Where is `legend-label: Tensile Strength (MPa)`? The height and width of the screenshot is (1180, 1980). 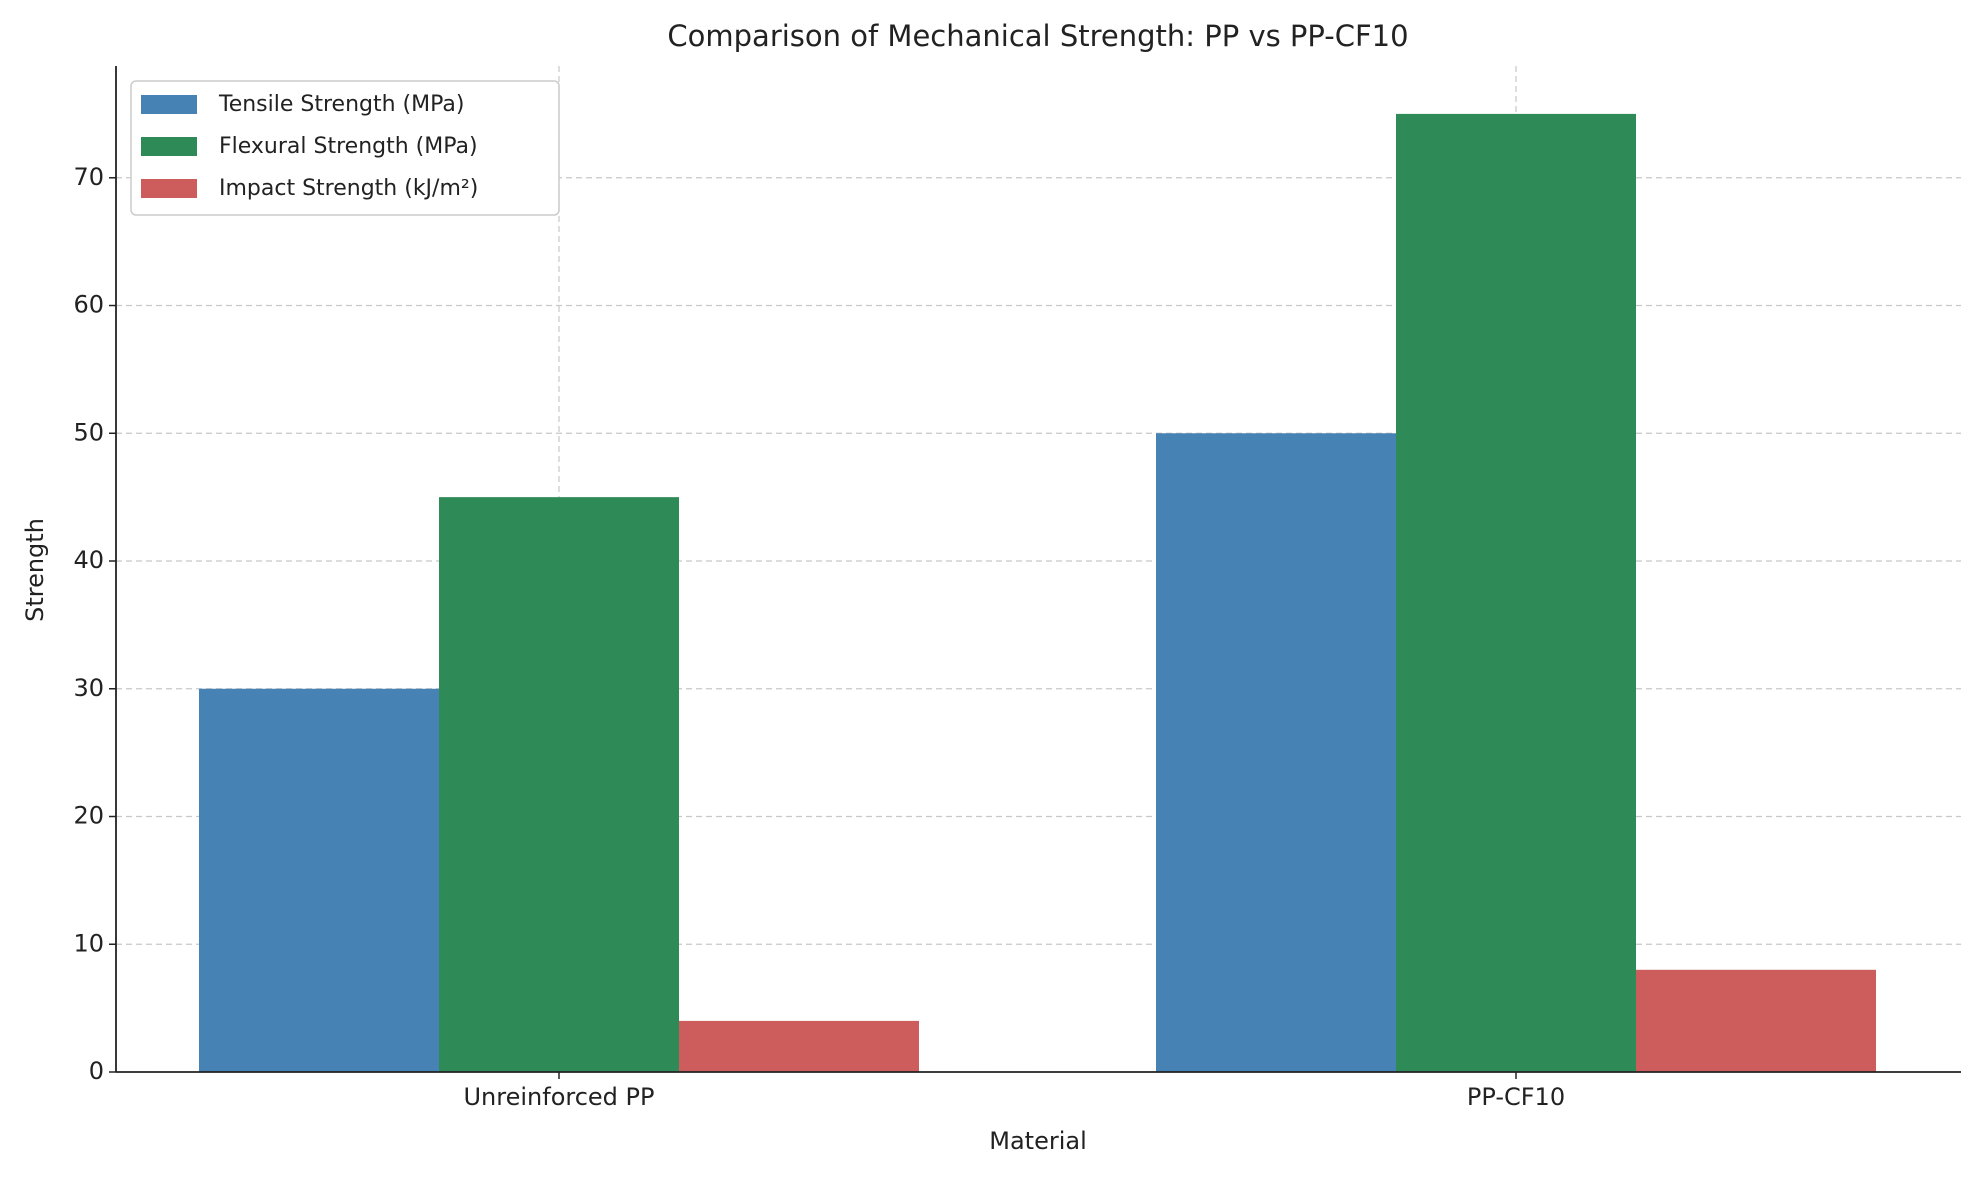 legend-label: Tensile Strength (MPa) is located at coordinates (341, 104).